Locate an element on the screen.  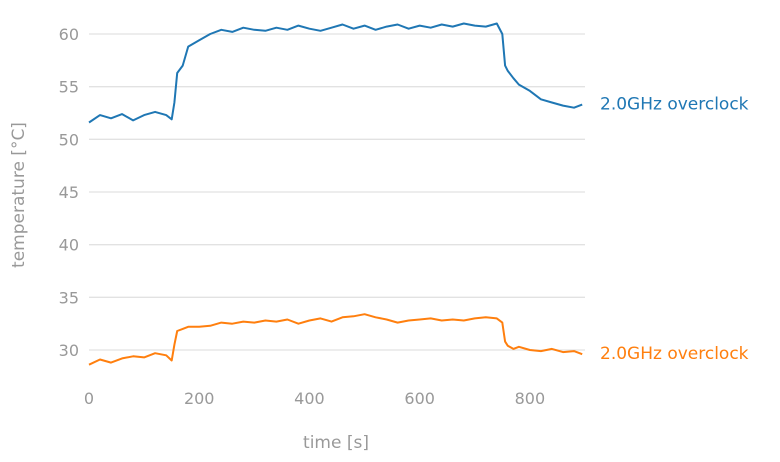
x-axis-title: time [s] is located at coordinates (336, 443).